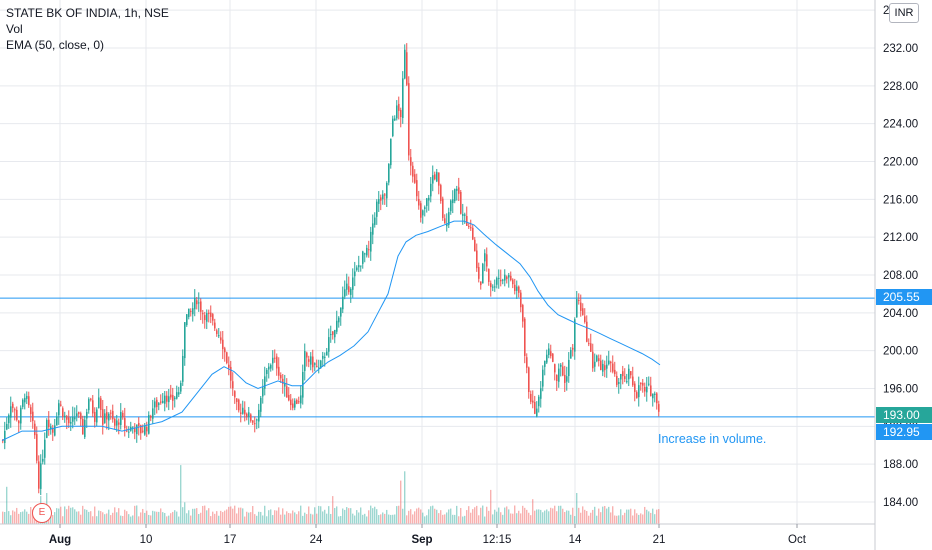 Image resolution: width=932 pixels, height=550 pixels. I want to click on currency-button: INR, so click(904, 13).